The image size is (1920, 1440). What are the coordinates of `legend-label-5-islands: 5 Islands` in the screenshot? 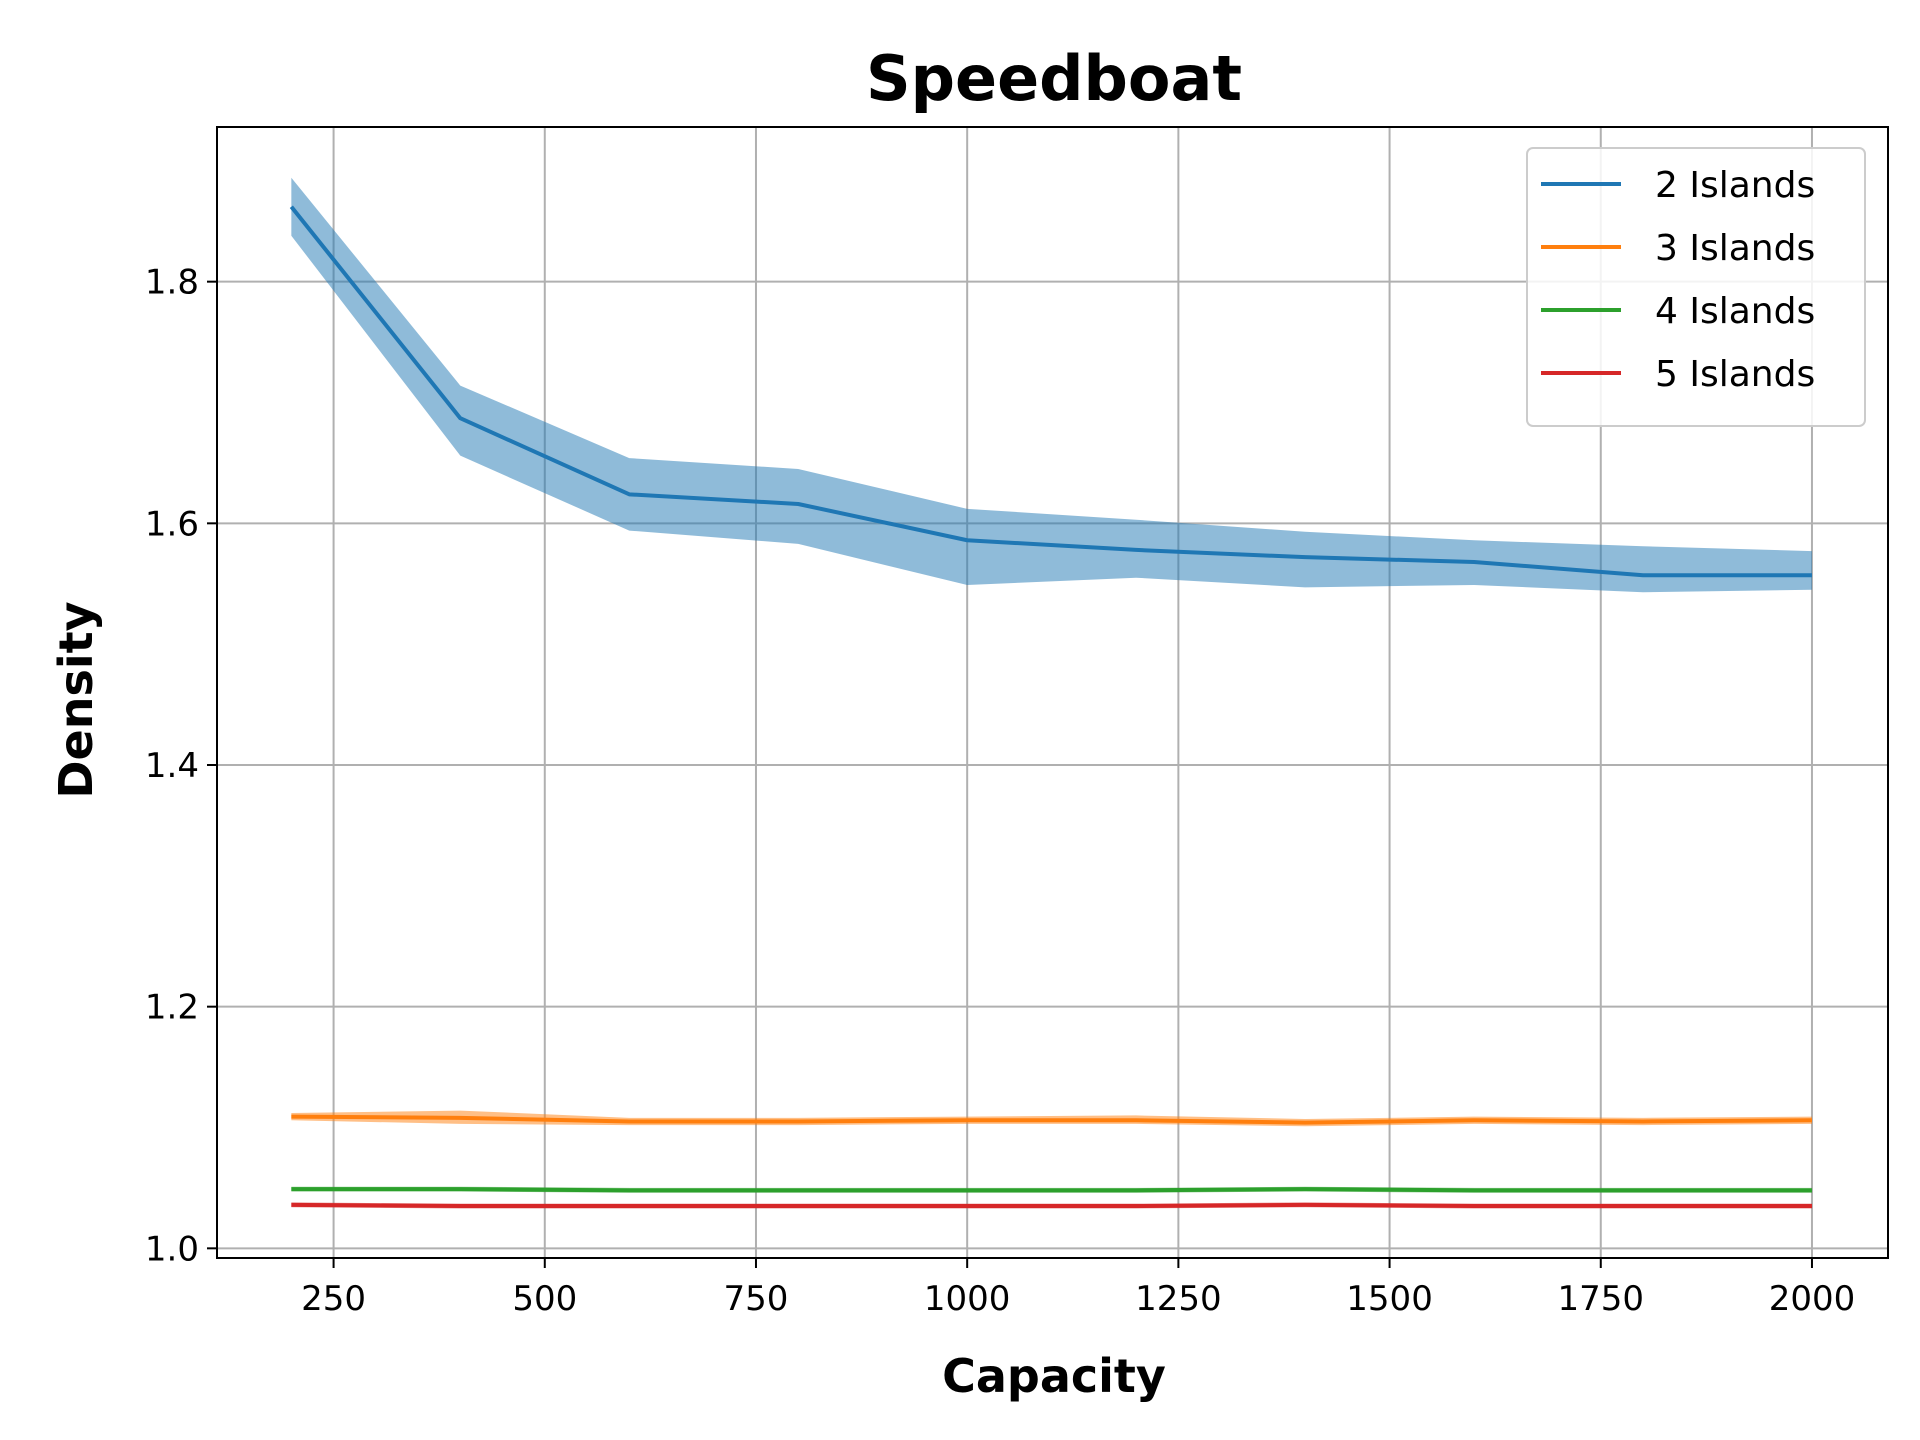 It's located at (1735, 374).